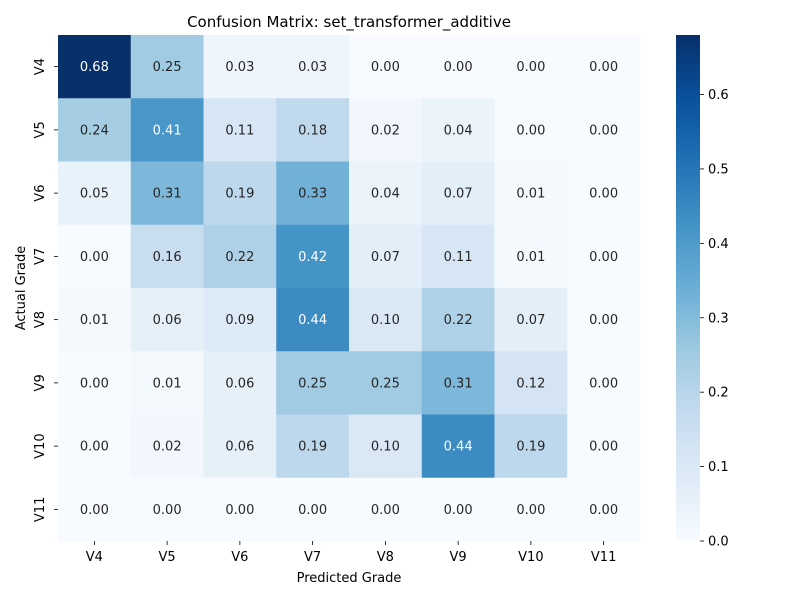  What do you see at coordinates (531, 256) in the screenshot?
I see `heatmap-cell-V7-V10` at bounding box center [531, 256].